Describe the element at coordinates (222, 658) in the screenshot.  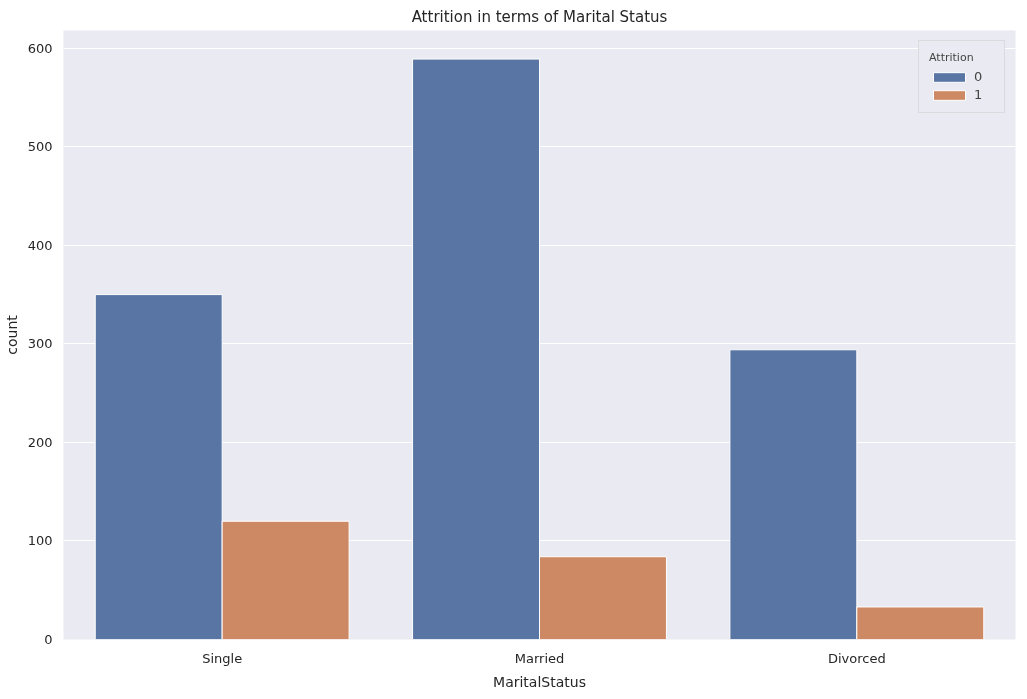
I see `x-tick-label: Single` at that location.